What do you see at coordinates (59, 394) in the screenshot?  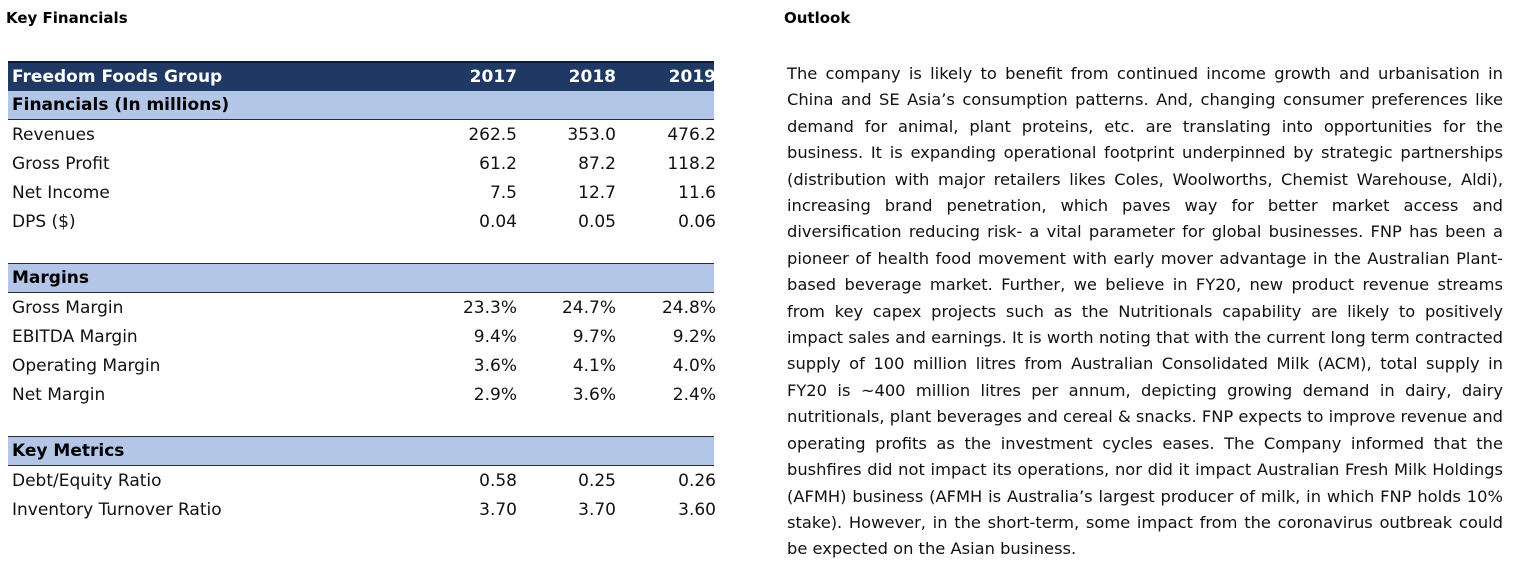 I see `row-label: Net Margin` at bounding box center [59, 394].